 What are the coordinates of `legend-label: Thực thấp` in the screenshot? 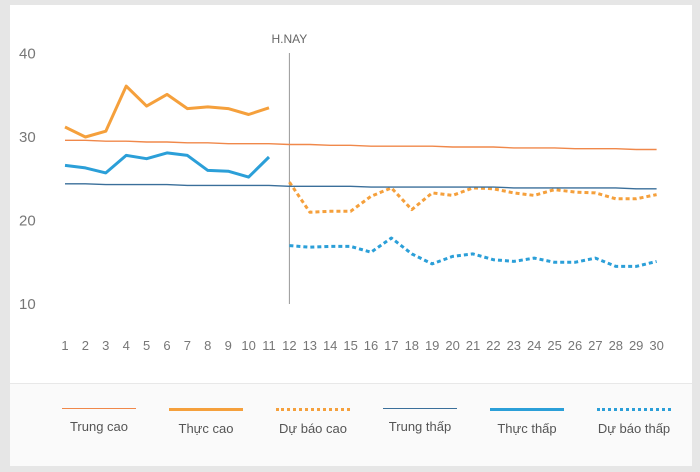 It's located at (527, 428).